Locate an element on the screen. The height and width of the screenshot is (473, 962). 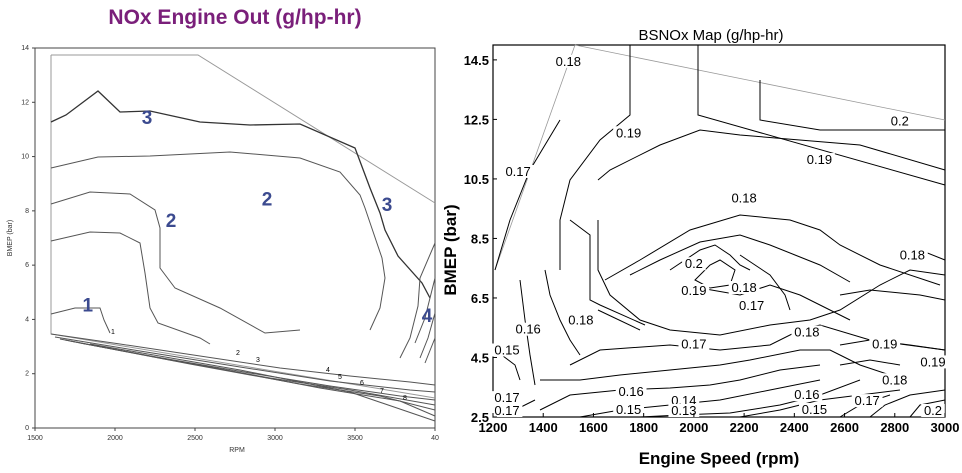
left-x-tick-label: 3500 is located at coordinates (355, 438).